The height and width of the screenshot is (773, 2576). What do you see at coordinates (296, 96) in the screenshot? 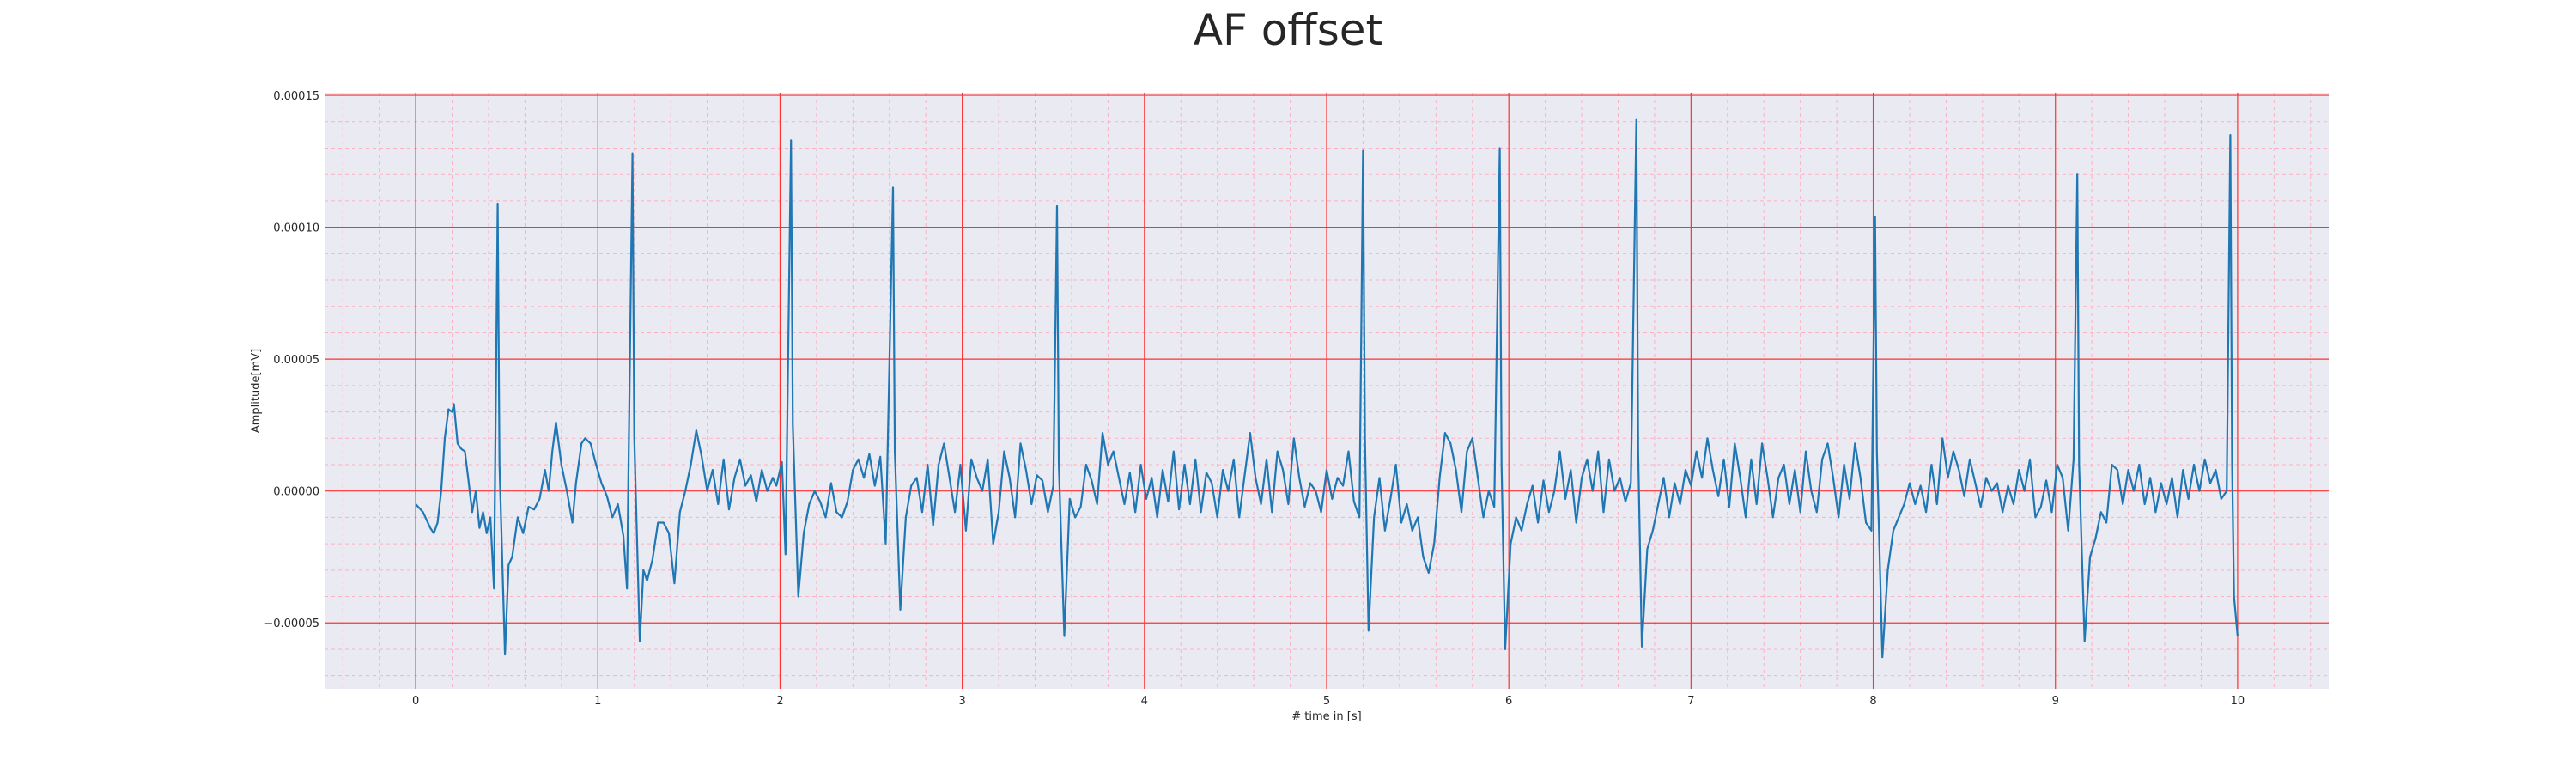
I see `y-tick-label: 0.00015` at bounding box center [296, 96].